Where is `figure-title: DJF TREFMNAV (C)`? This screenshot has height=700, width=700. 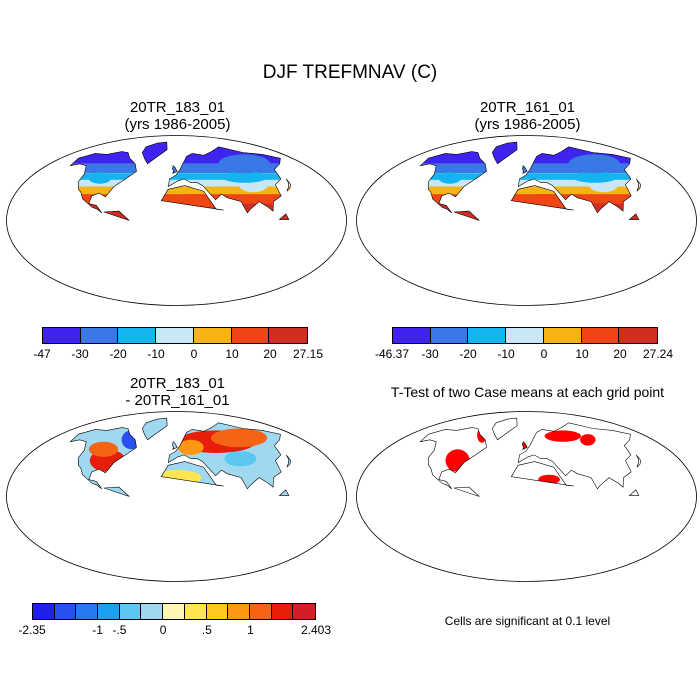
figure-title: DJF TREFMNAV (C) is located at coordinates (350, 72).